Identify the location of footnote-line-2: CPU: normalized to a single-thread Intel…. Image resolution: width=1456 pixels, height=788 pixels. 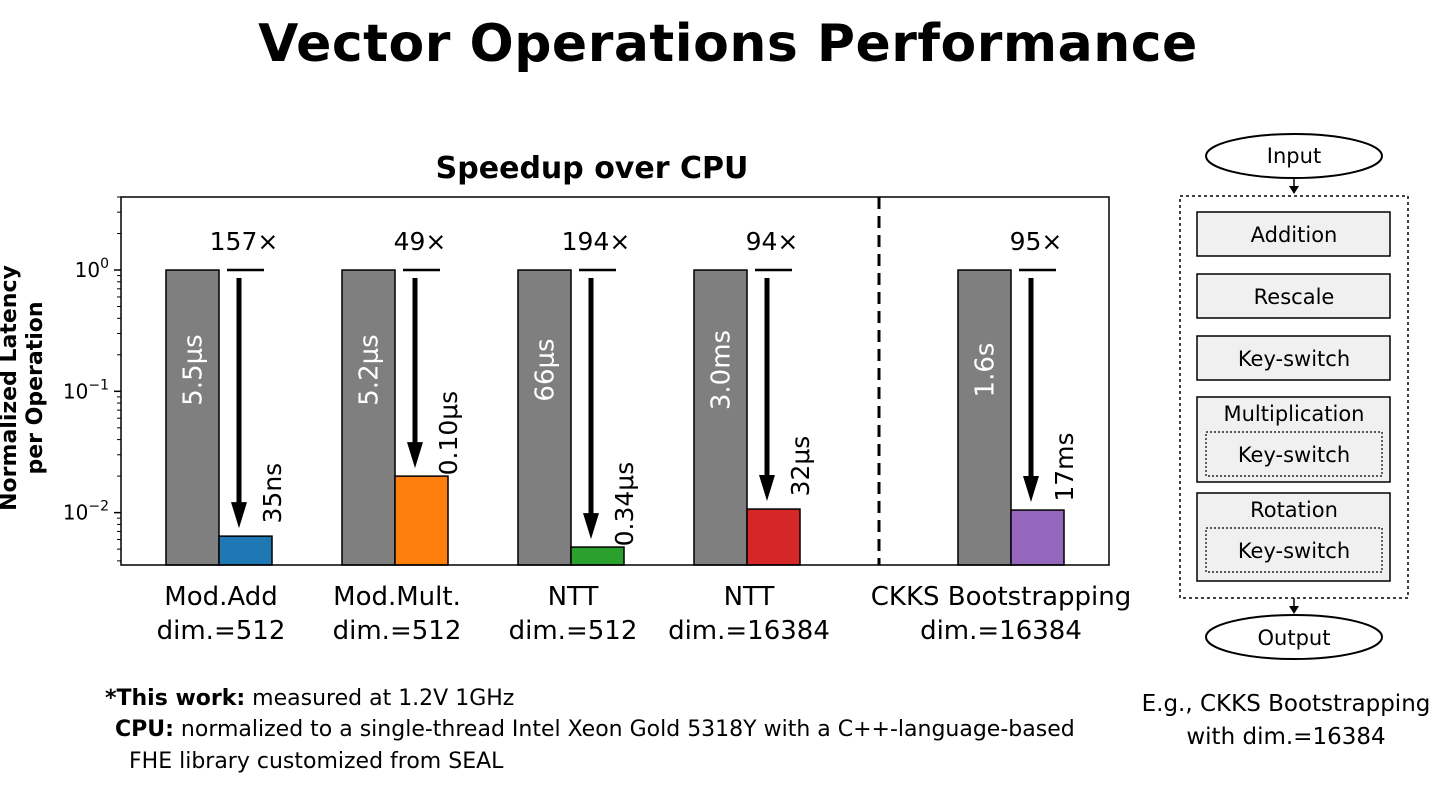
(595, 729).